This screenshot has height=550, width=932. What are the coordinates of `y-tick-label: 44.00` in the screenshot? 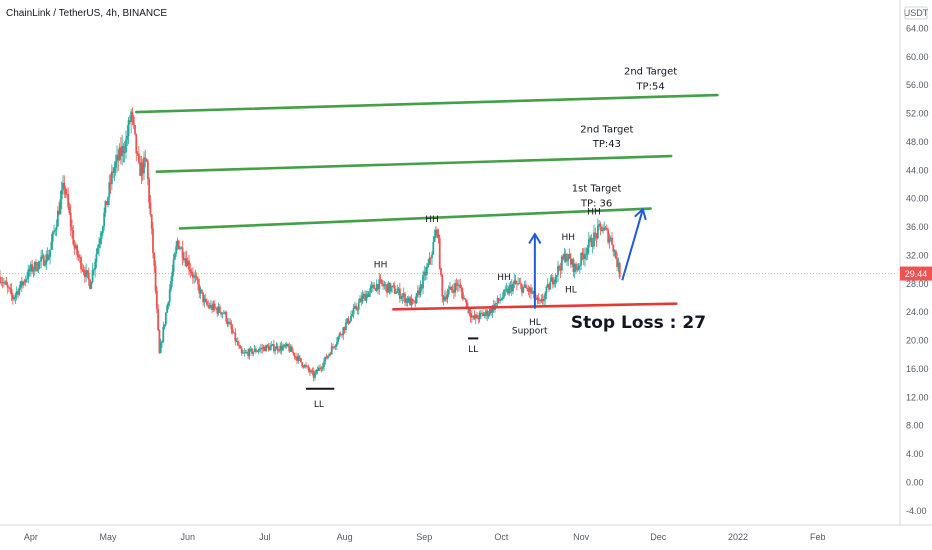 It's located at (917, 170).